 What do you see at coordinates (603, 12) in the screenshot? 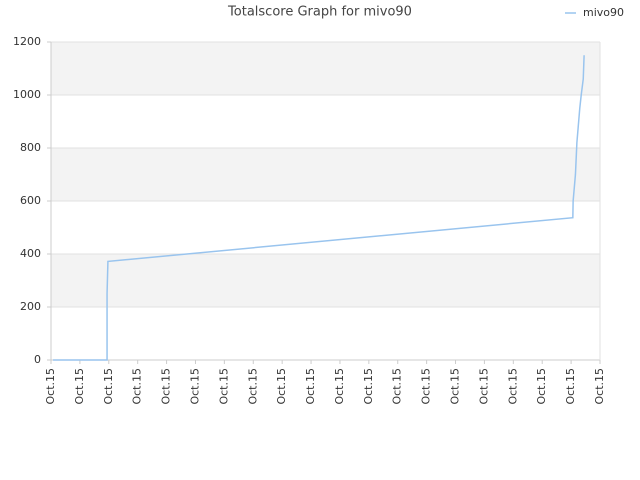
I see `legend-label: mivo90` at bounding box center [603, 12].